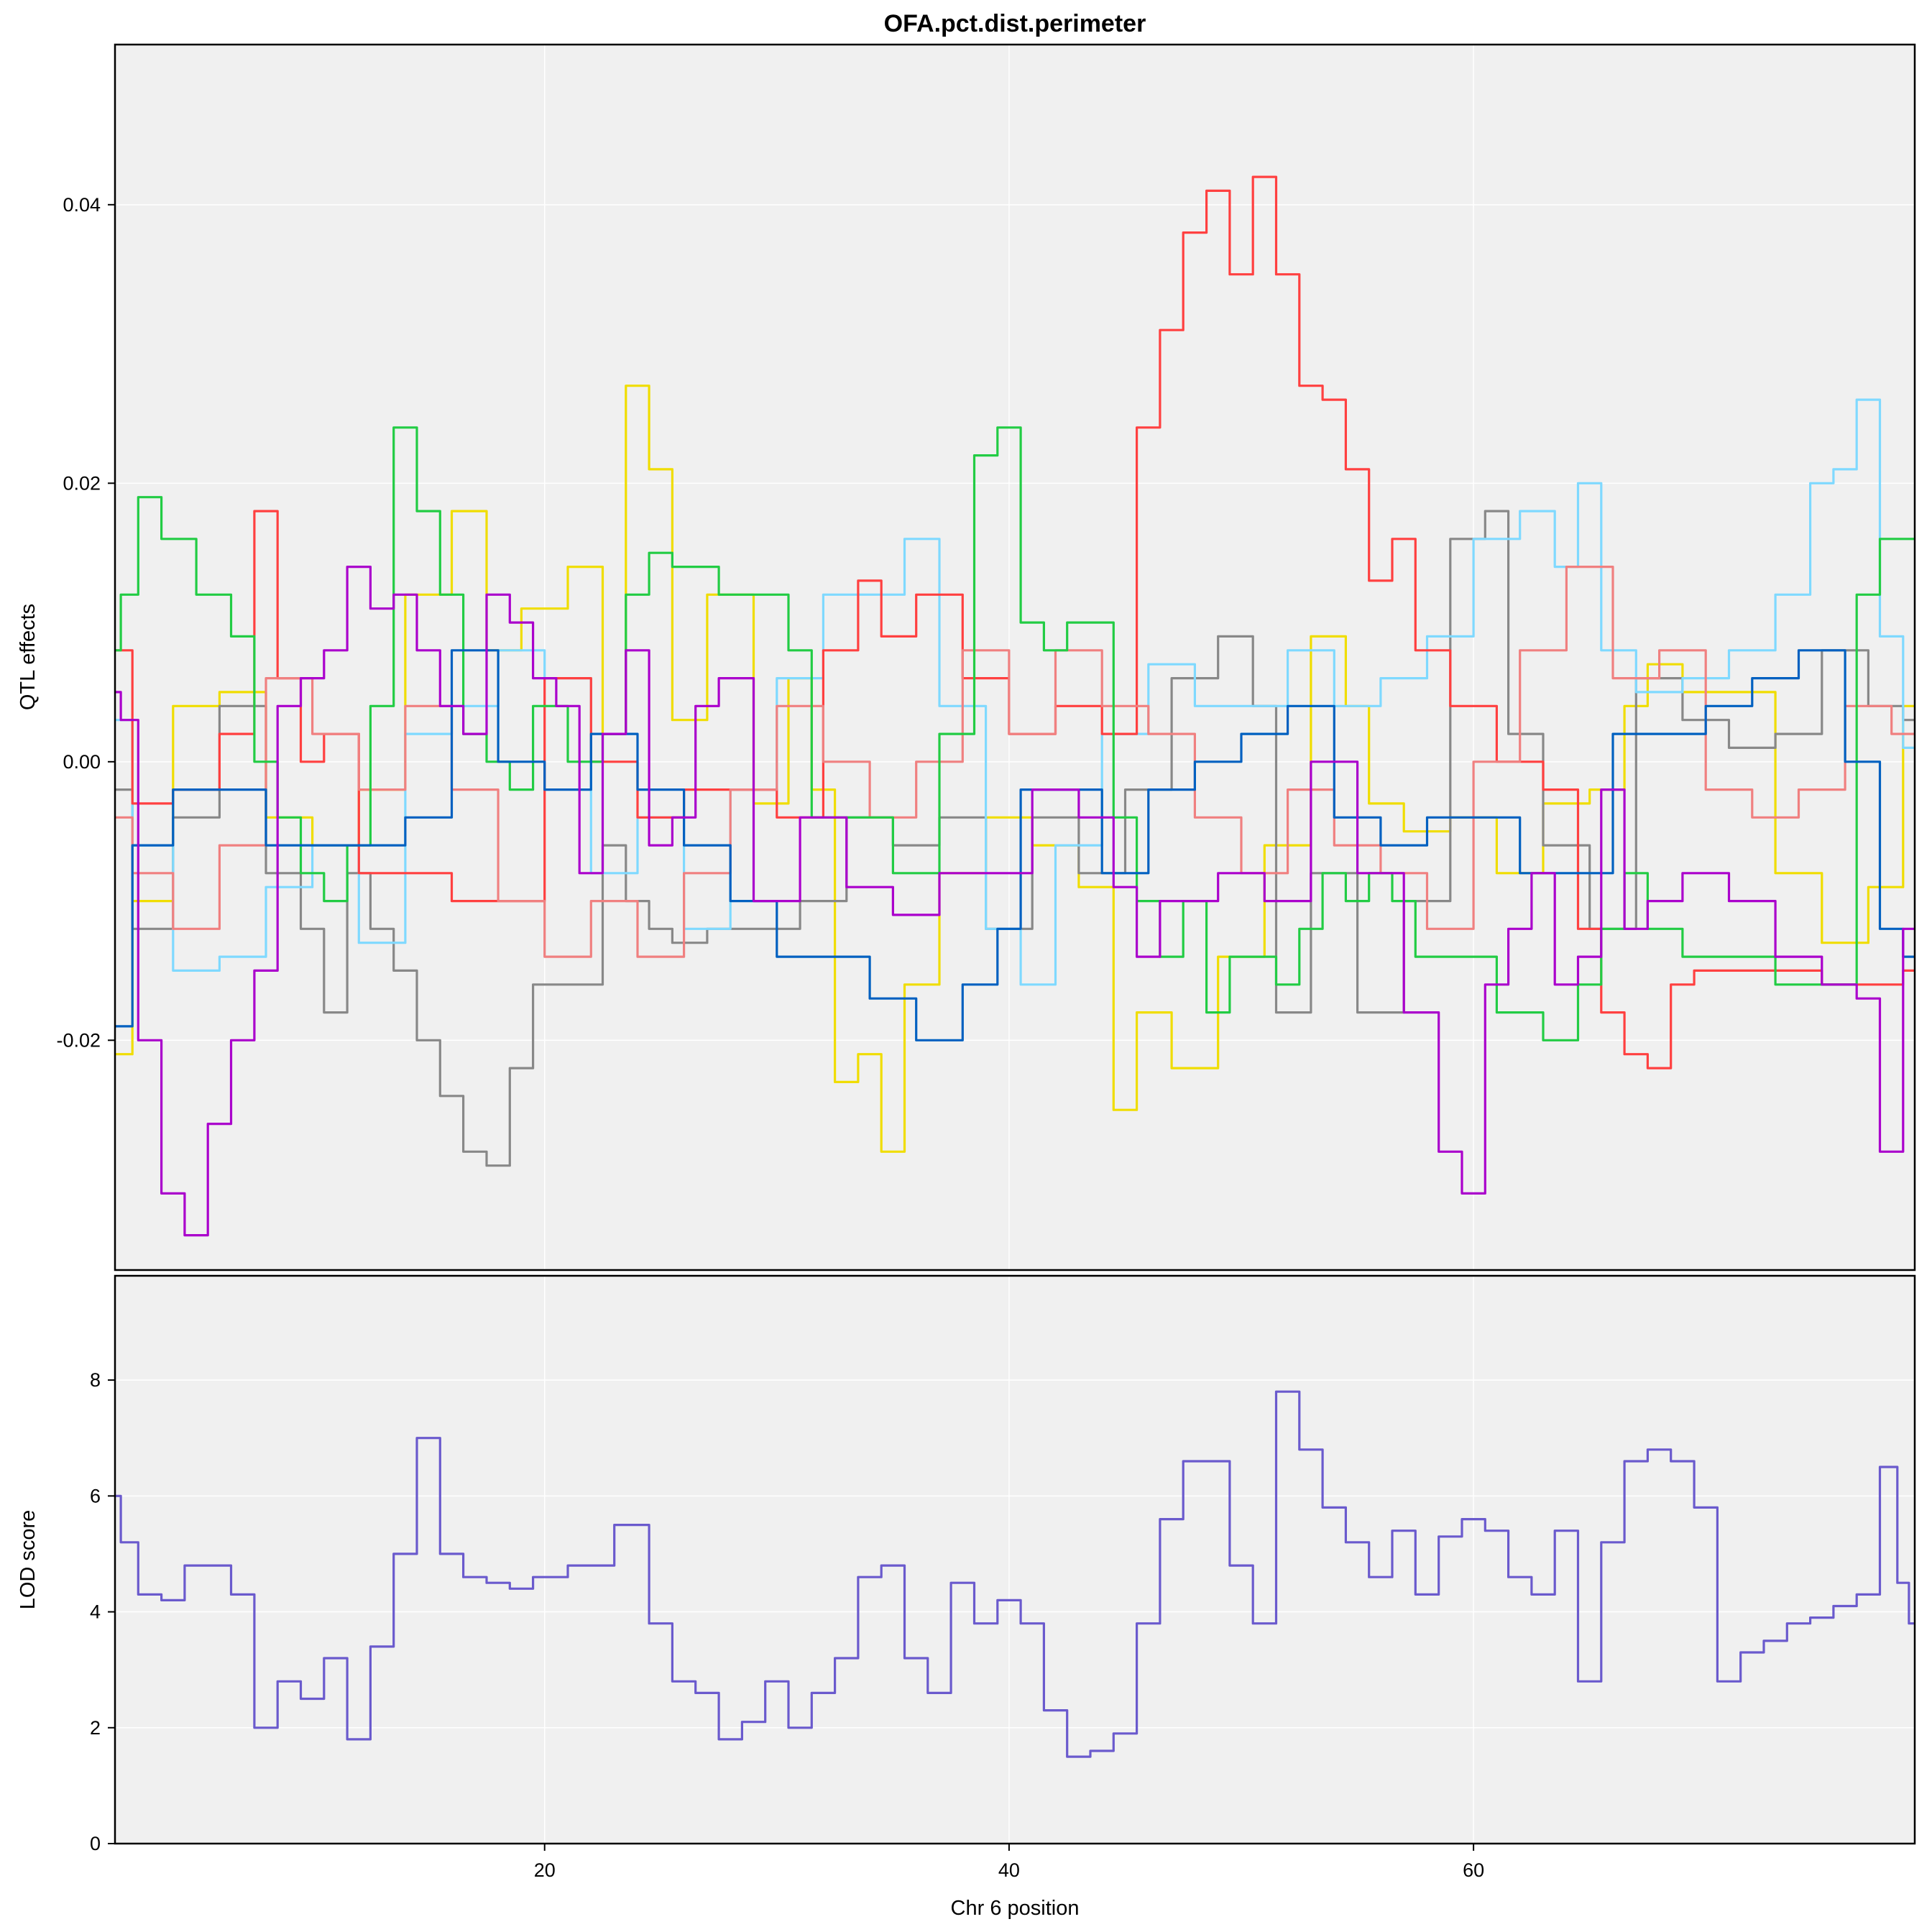  Describe the element at coordinates (95, 1843) in the screenshot. I see `y-tick-label: 0` at that location.